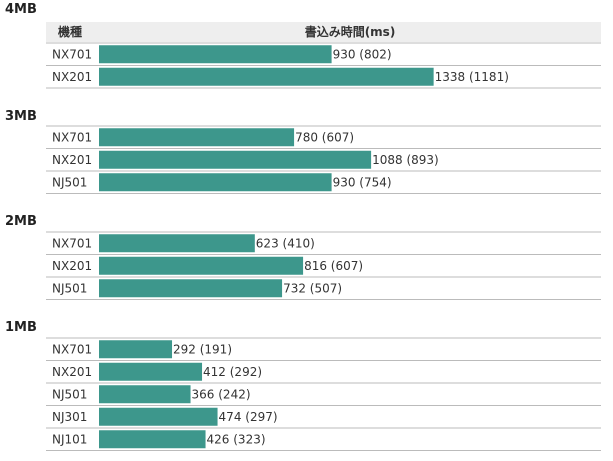  Describe the element at coordinates (236, 439) in the screenshot. I see `data-label: 426 (323)` at that location.